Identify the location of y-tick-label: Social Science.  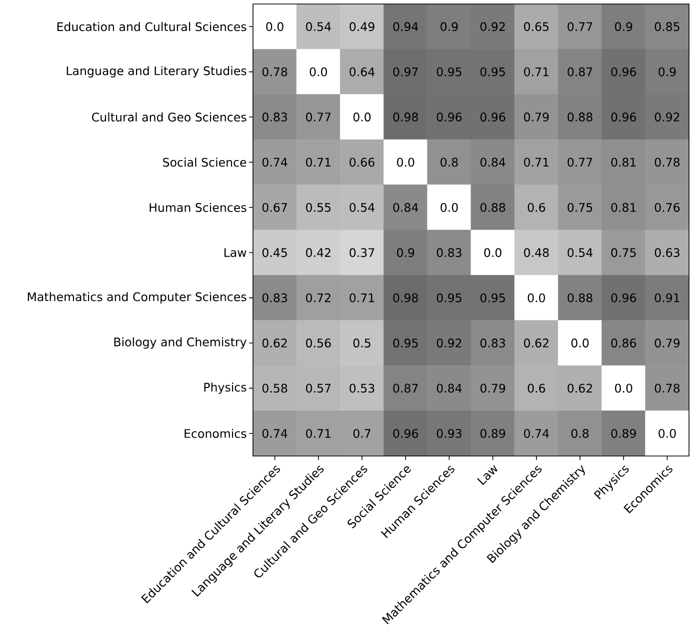
(204, 162).